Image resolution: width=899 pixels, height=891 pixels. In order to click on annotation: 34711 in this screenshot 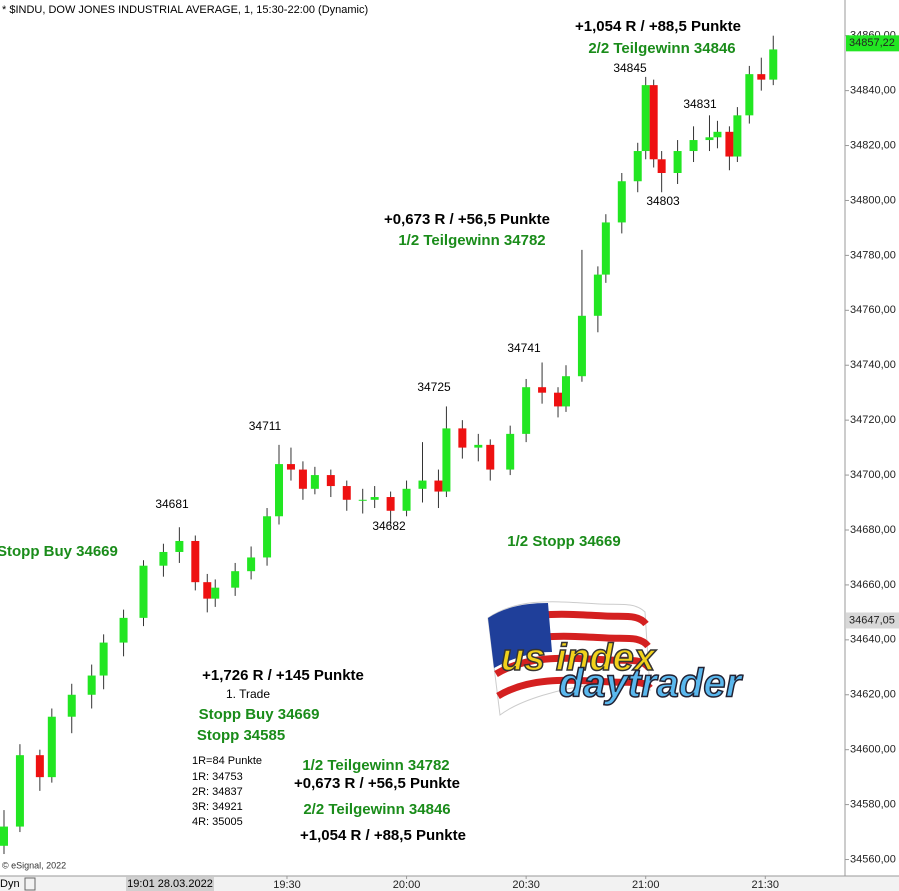, I will do `click(265, 426)`.